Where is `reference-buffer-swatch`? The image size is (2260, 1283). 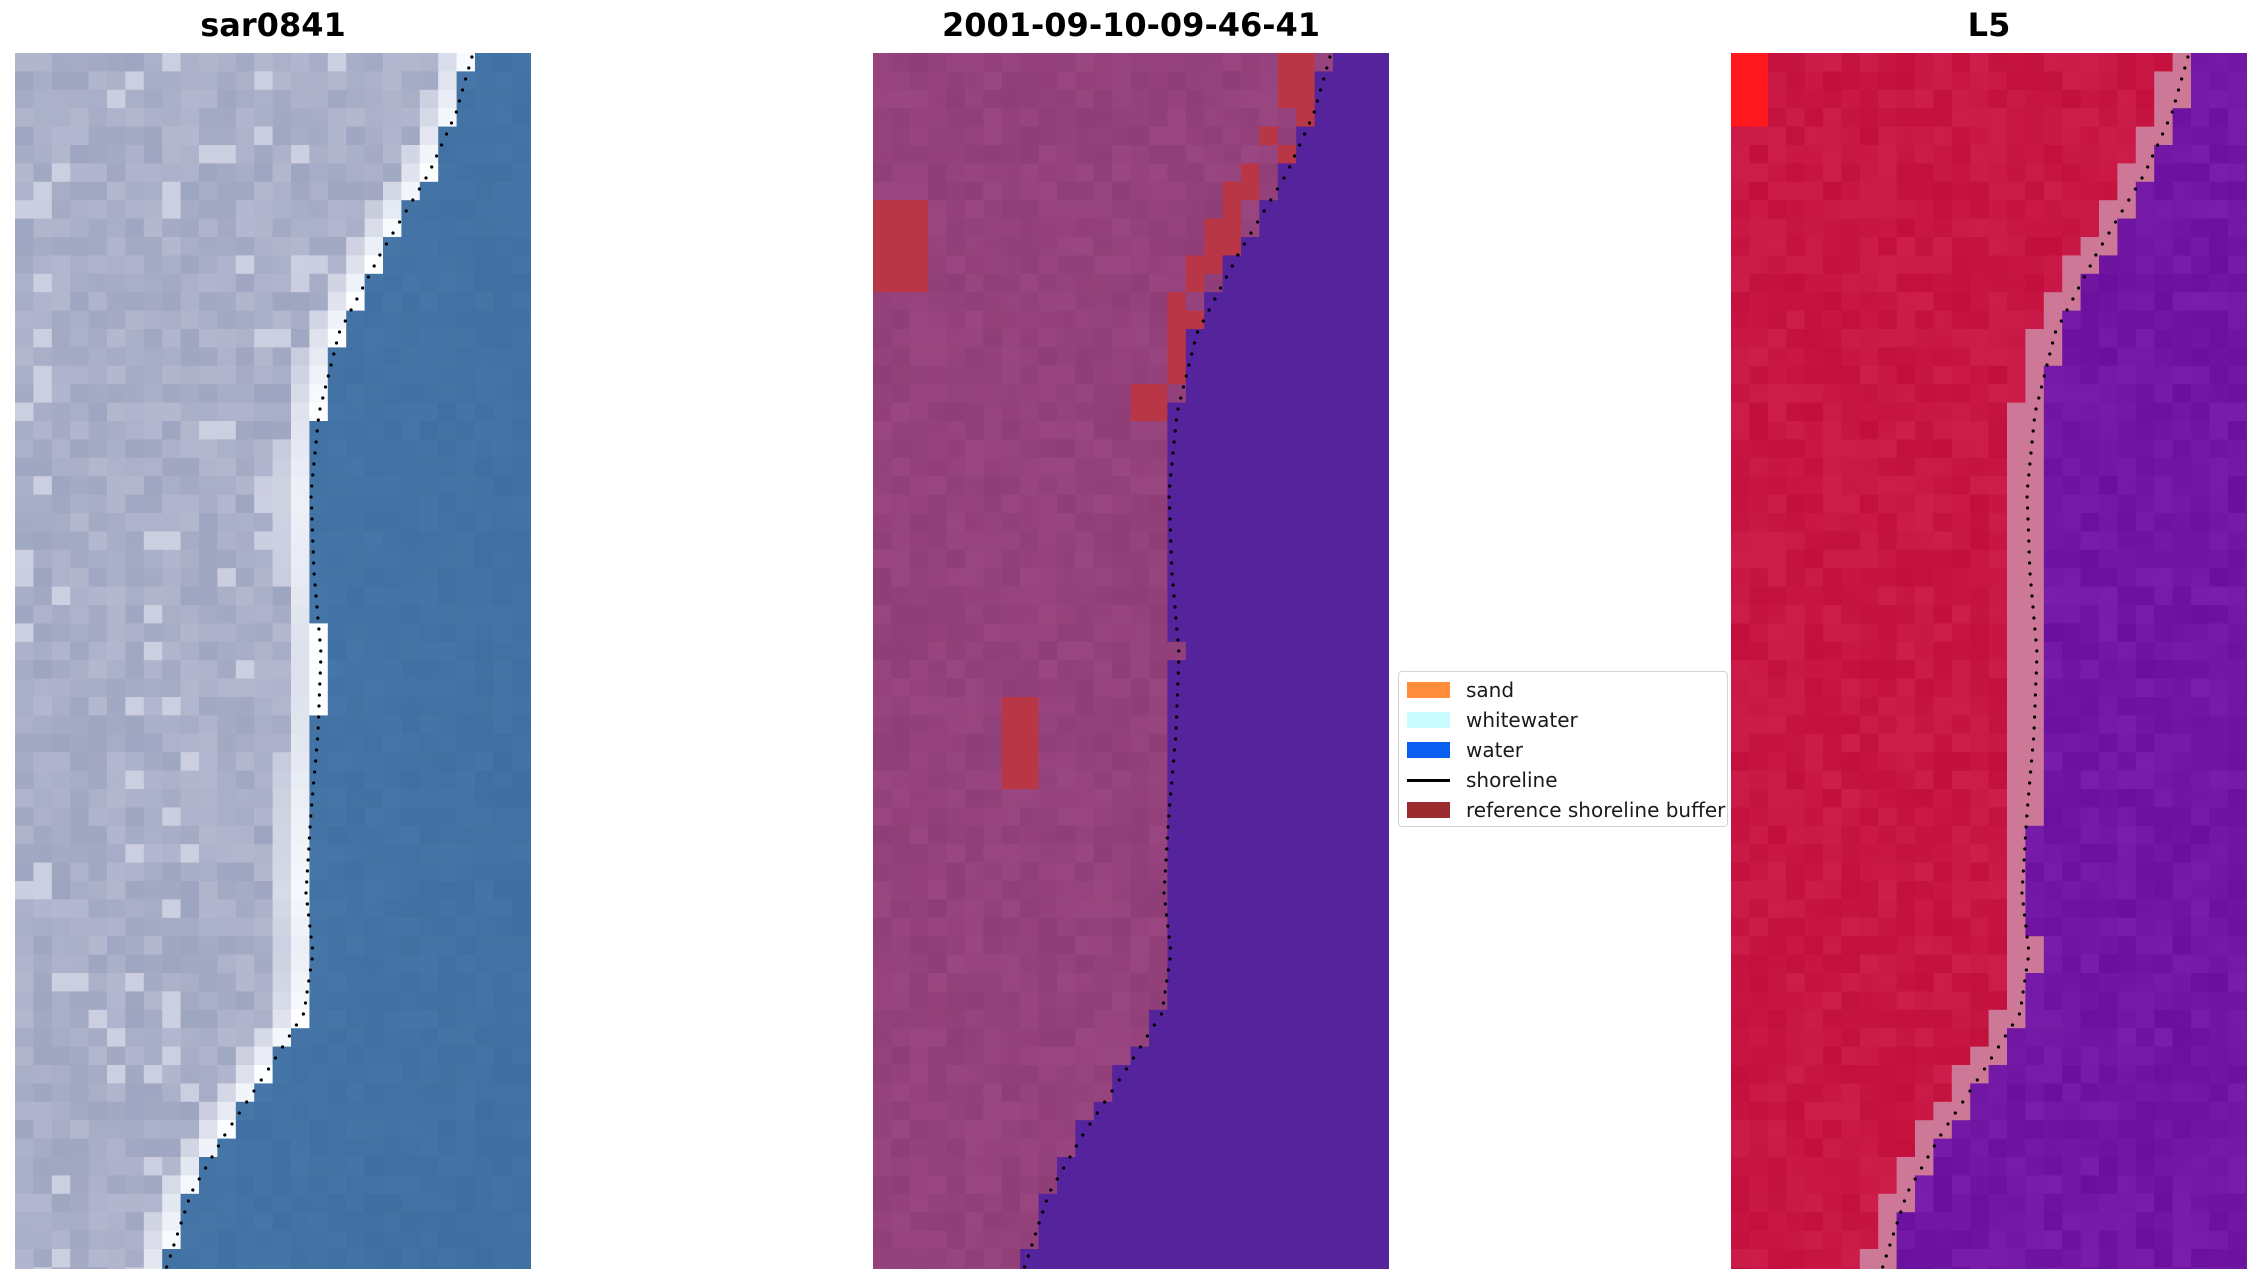
reference-buffer-swatch is located at coordinates (1428, 810).